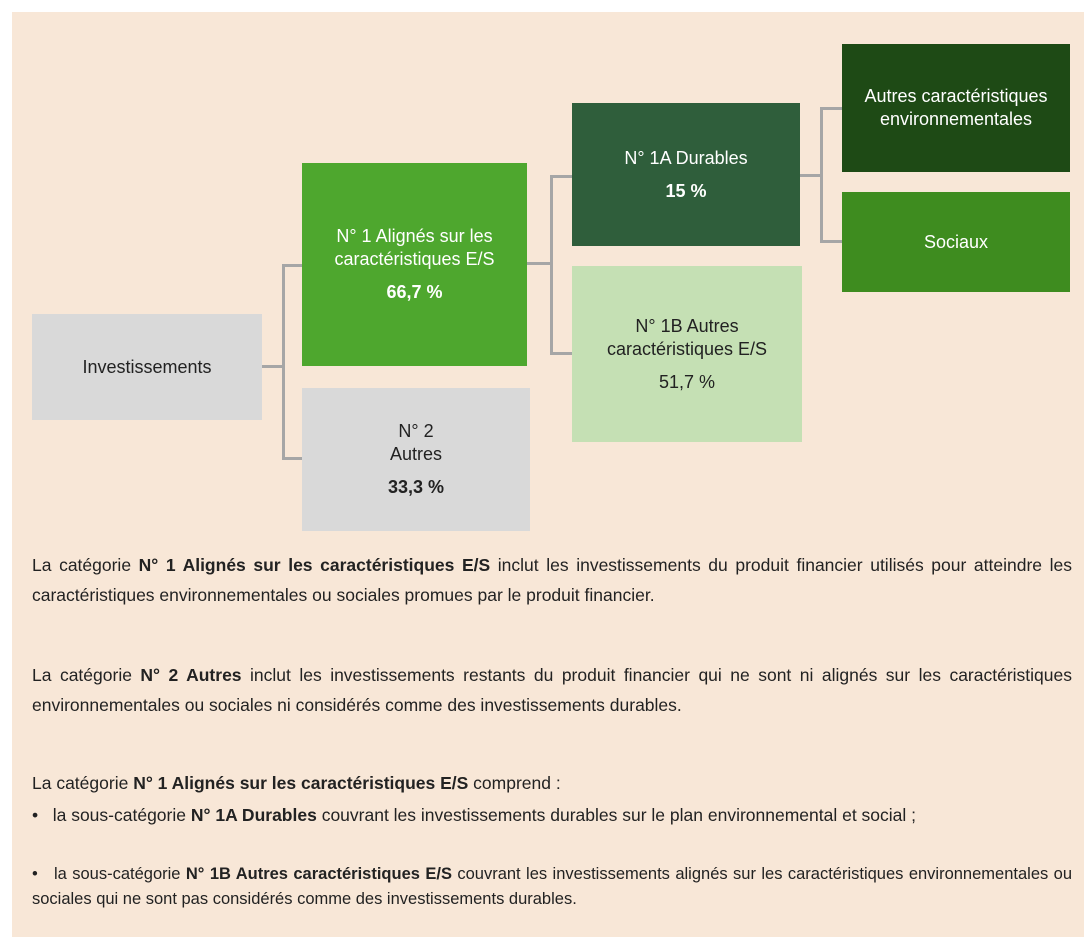  I want to click on bold-text: N° 2 Autres, so click(191, 675).